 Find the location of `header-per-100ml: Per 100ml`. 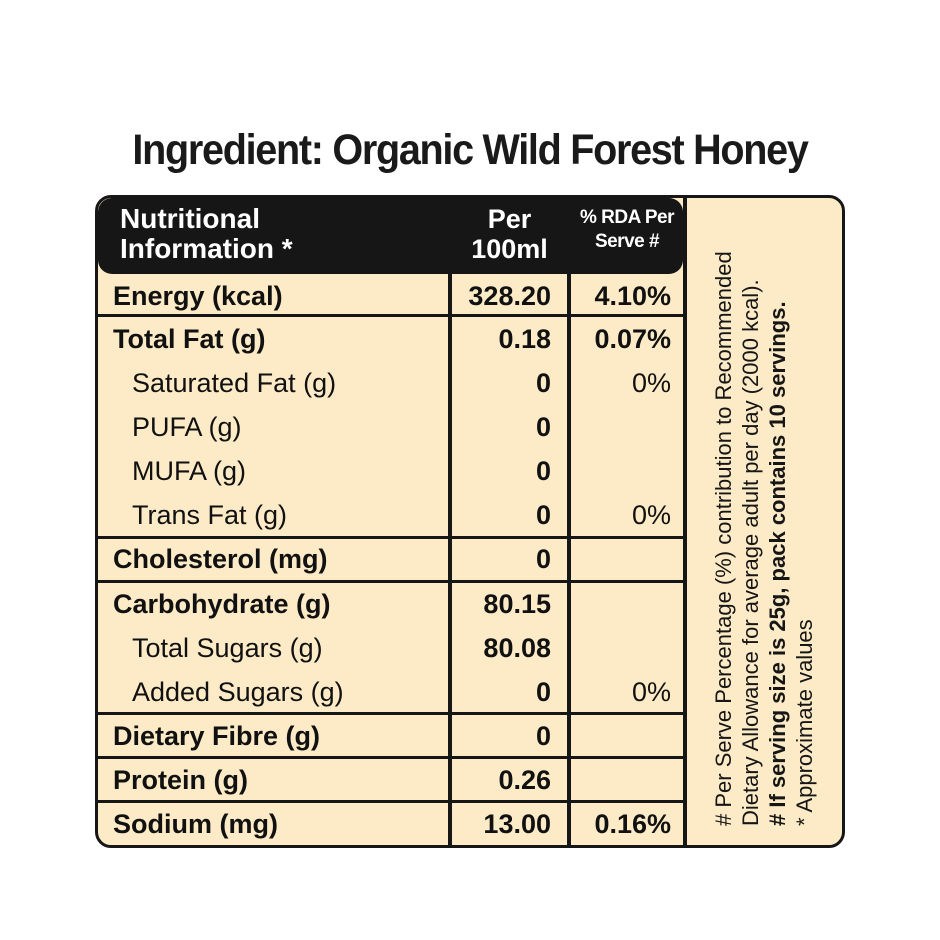

header-per-100ml: Per 100ml is located at coordinates (509, 236).